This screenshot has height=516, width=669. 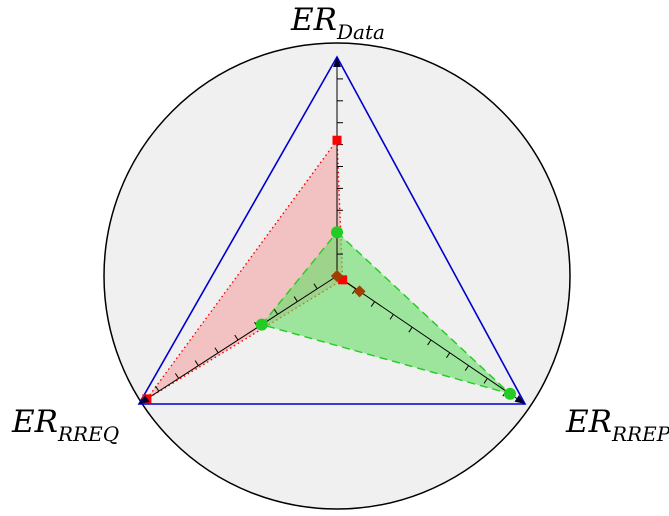 I want to click on axis-label-top: ERData, so click(x=337, y=23).